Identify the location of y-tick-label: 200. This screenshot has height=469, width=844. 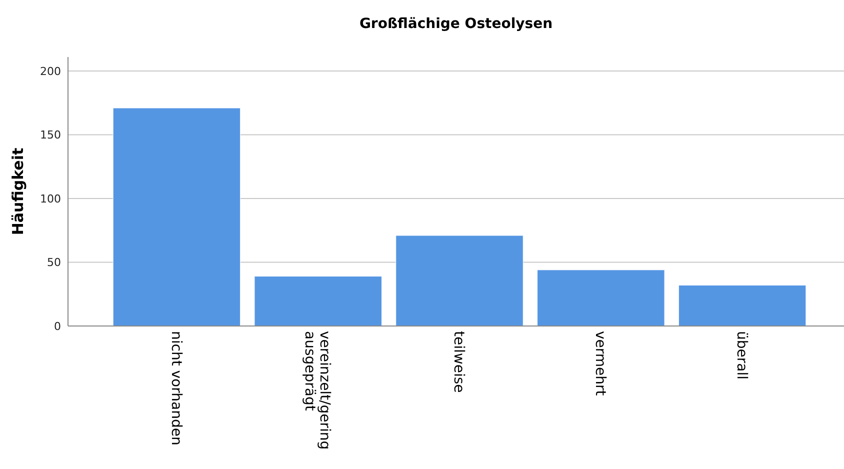
(50, 71).